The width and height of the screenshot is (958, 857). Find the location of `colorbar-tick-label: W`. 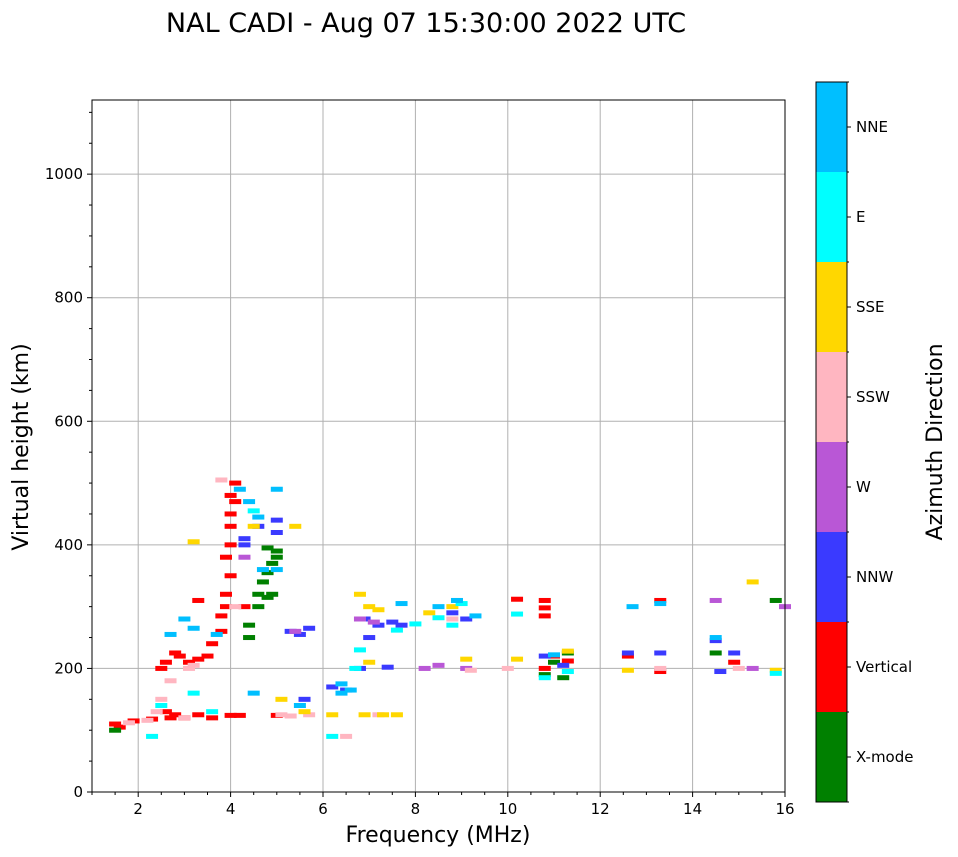

colorbar-tick-label: W is located at coordinates (863, 487).